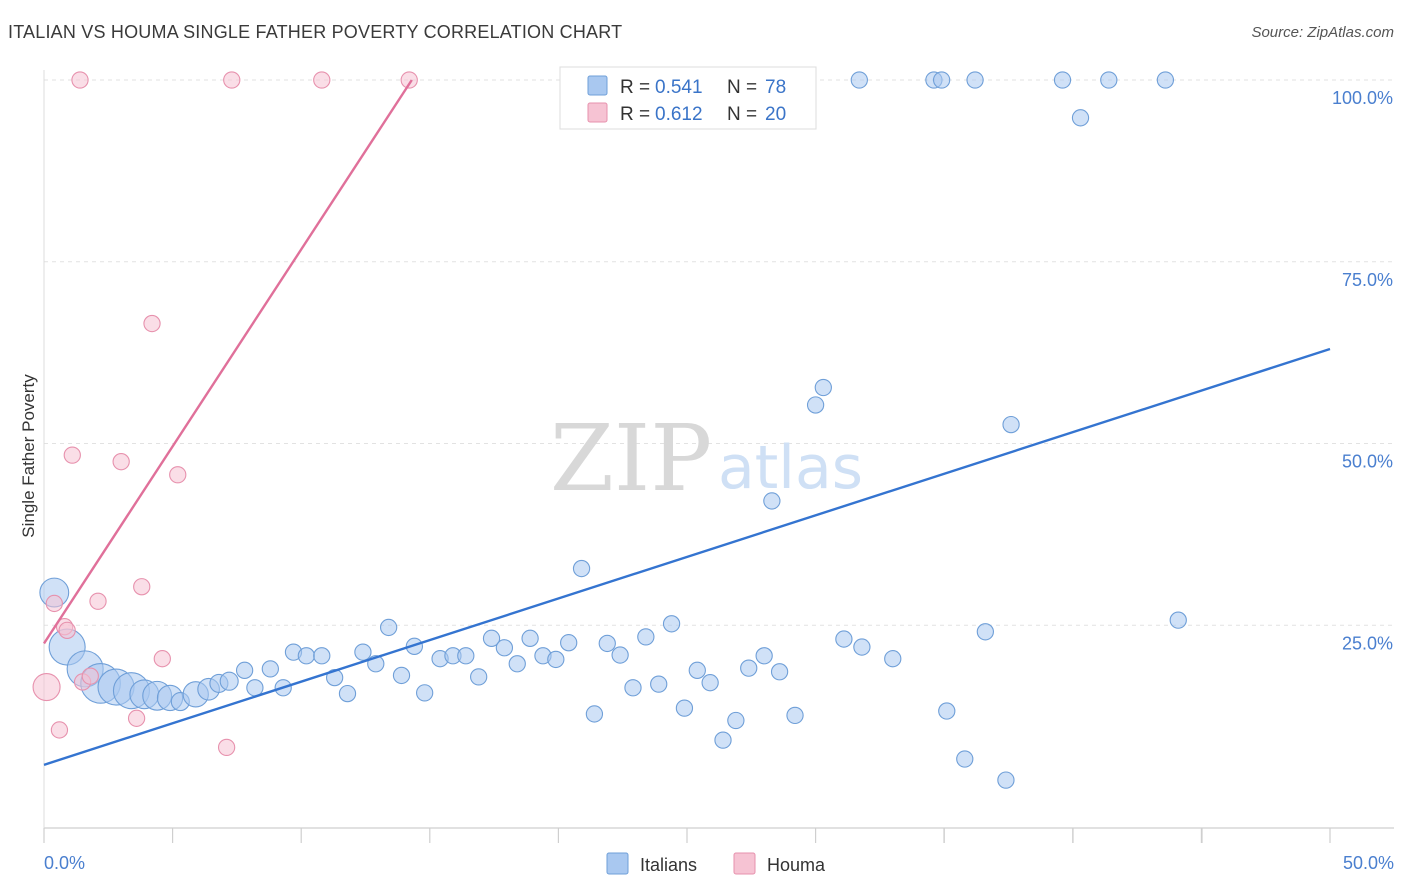 The width and height of the screenshot is (1406, 892). Describe the element at coordinates (744, 863) in the screenshot. I see `bottom-legend-swatch-houma` at that location.